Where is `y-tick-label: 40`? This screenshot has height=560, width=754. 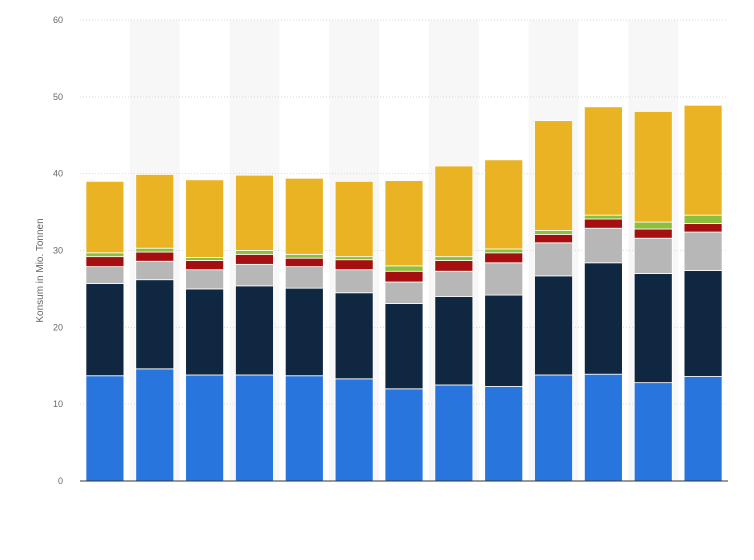
y-tick-label: 40 is located at coordinates (58, 174).